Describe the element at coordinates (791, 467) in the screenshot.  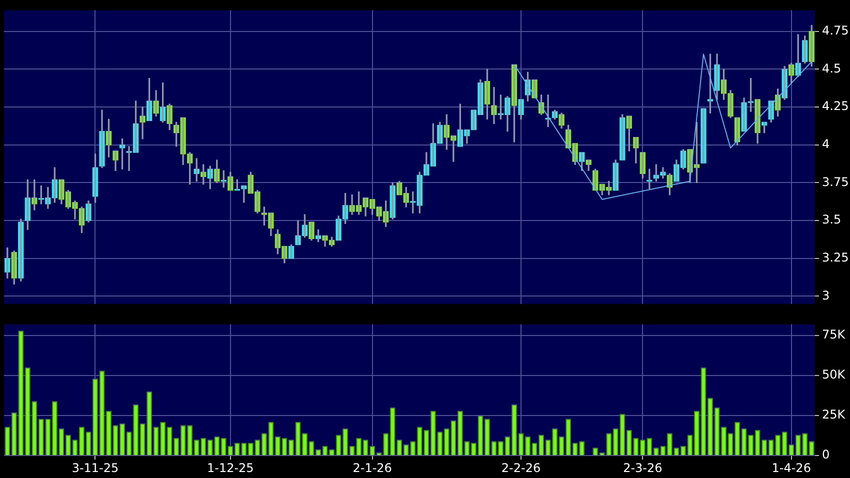
I see `x-tick-label: 1-4-26` at that location.